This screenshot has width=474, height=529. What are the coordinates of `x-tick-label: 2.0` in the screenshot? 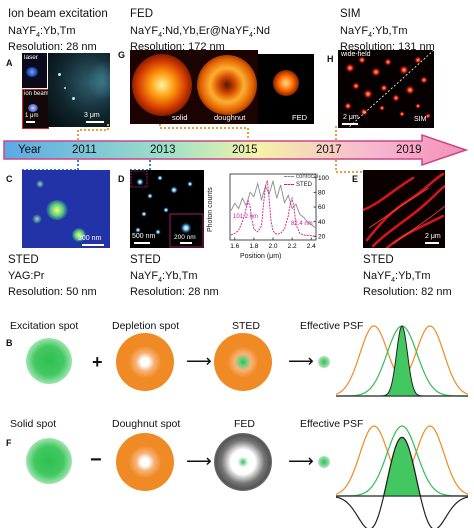 It's located at (272, 246).